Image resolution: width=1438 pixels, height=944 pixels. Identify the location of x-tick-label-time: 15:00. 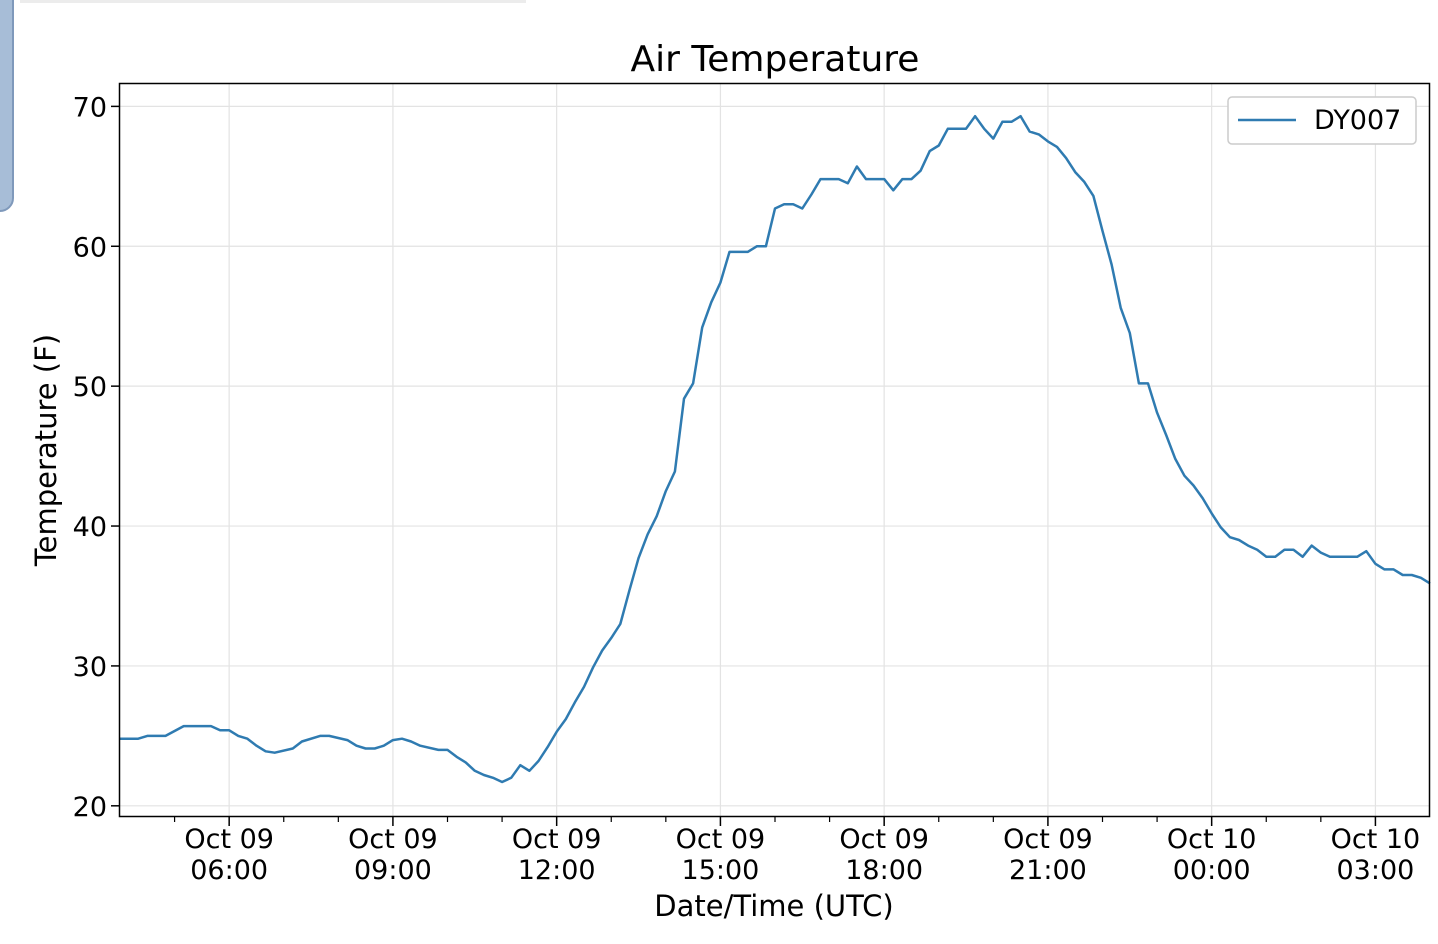
(721, 870).